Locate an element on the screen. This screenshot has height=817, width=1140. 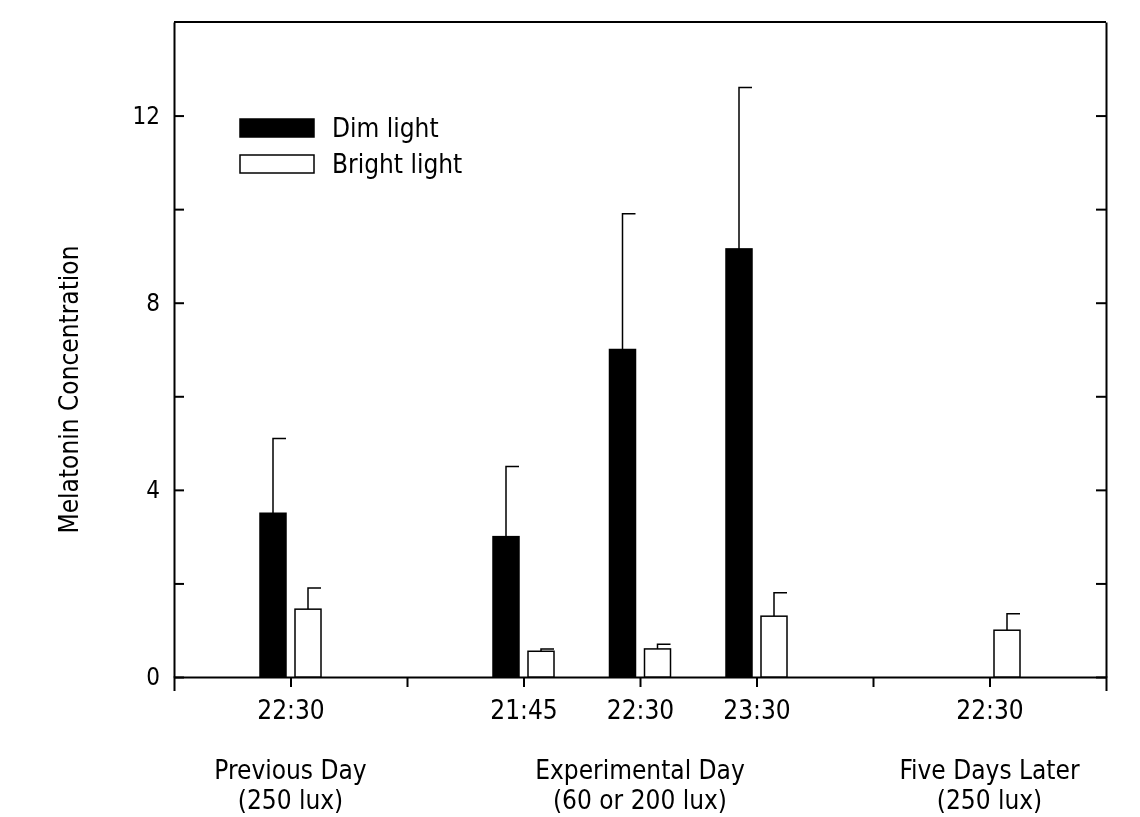
legend-label: Dim light is located at coordinates (385, 128).